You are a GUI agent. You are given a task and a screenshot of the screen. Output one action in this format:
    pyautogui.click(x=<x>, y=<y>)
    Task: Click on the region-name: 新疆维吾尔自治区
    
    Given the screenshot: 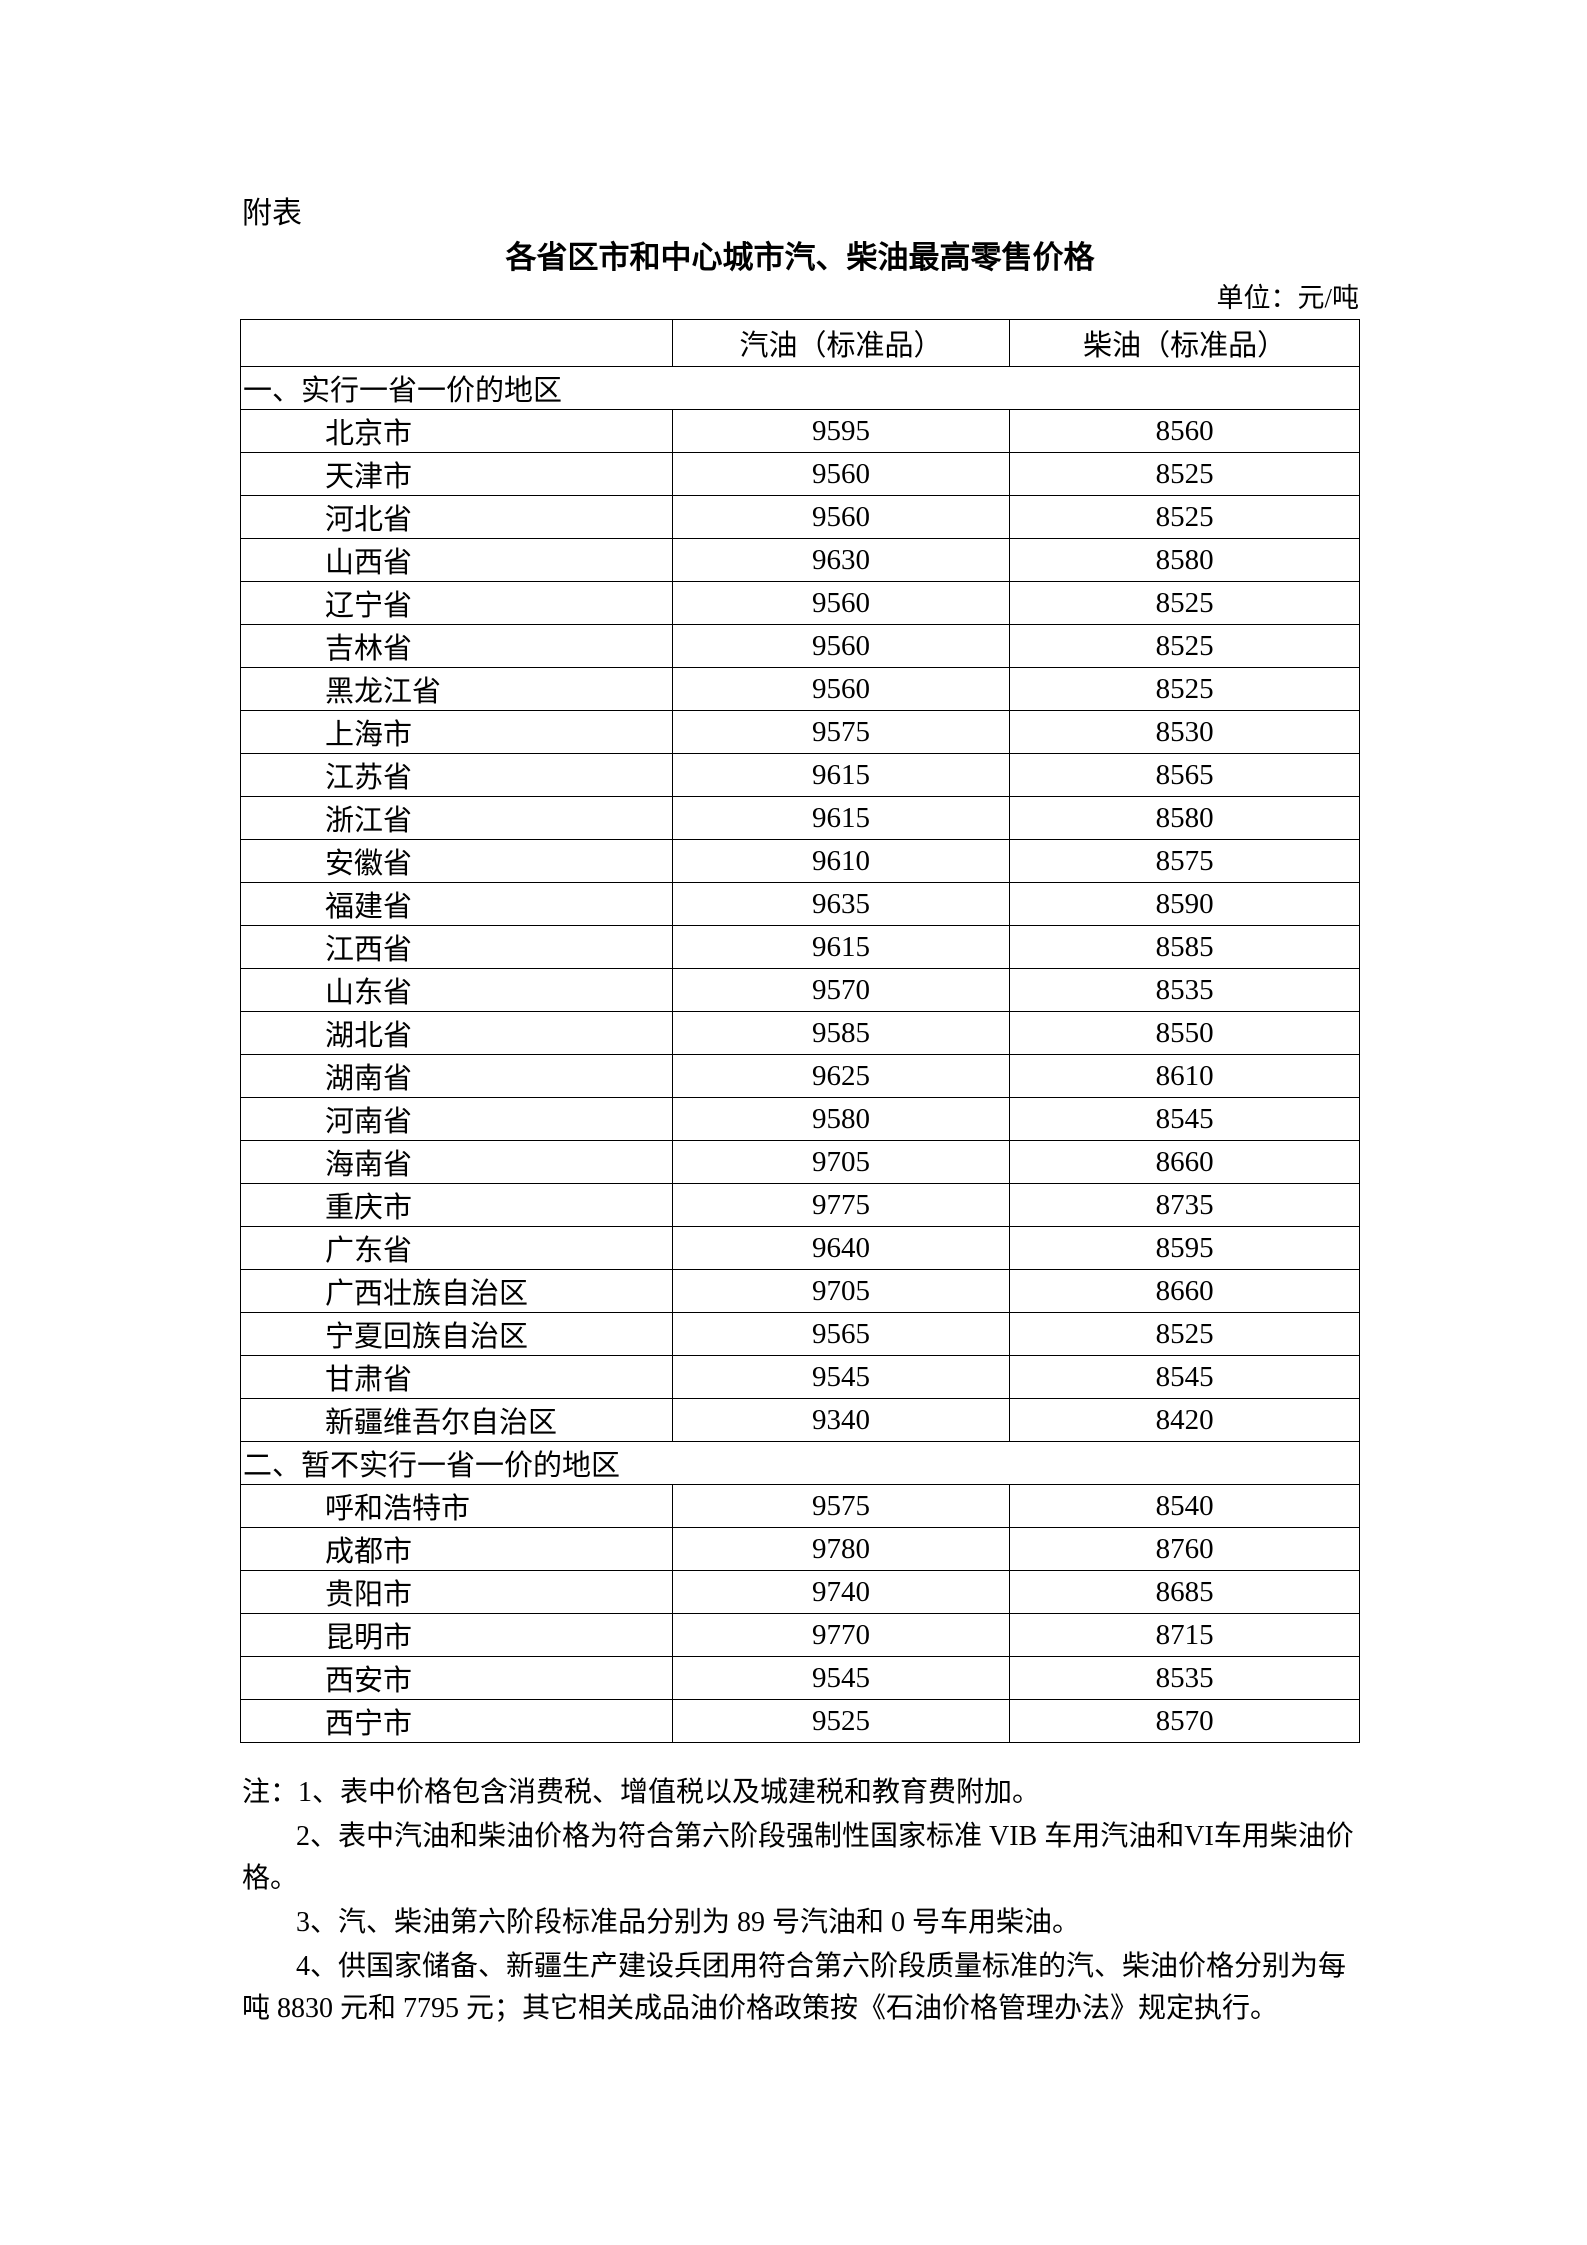 What is the action you would take?
    pyautogui.click(x=456, y=1420)
    